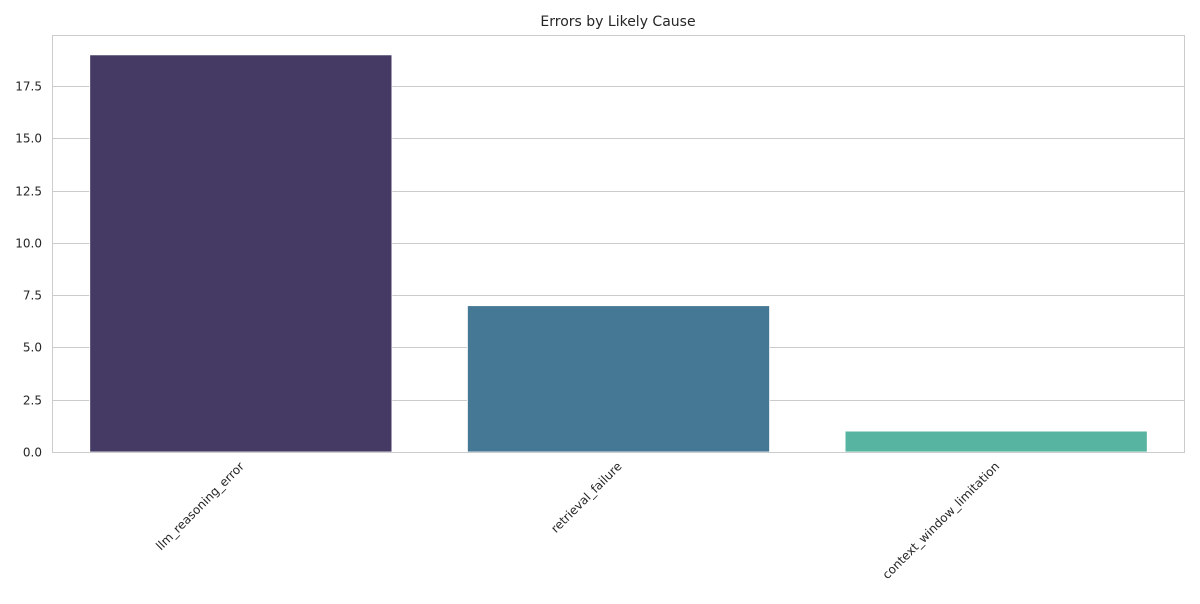 This screenshot has height=604, width=1200. Describe the element at coordinates (28, 87) in the screenshot. I see `y-tick-label-7: 17.5` at that location.